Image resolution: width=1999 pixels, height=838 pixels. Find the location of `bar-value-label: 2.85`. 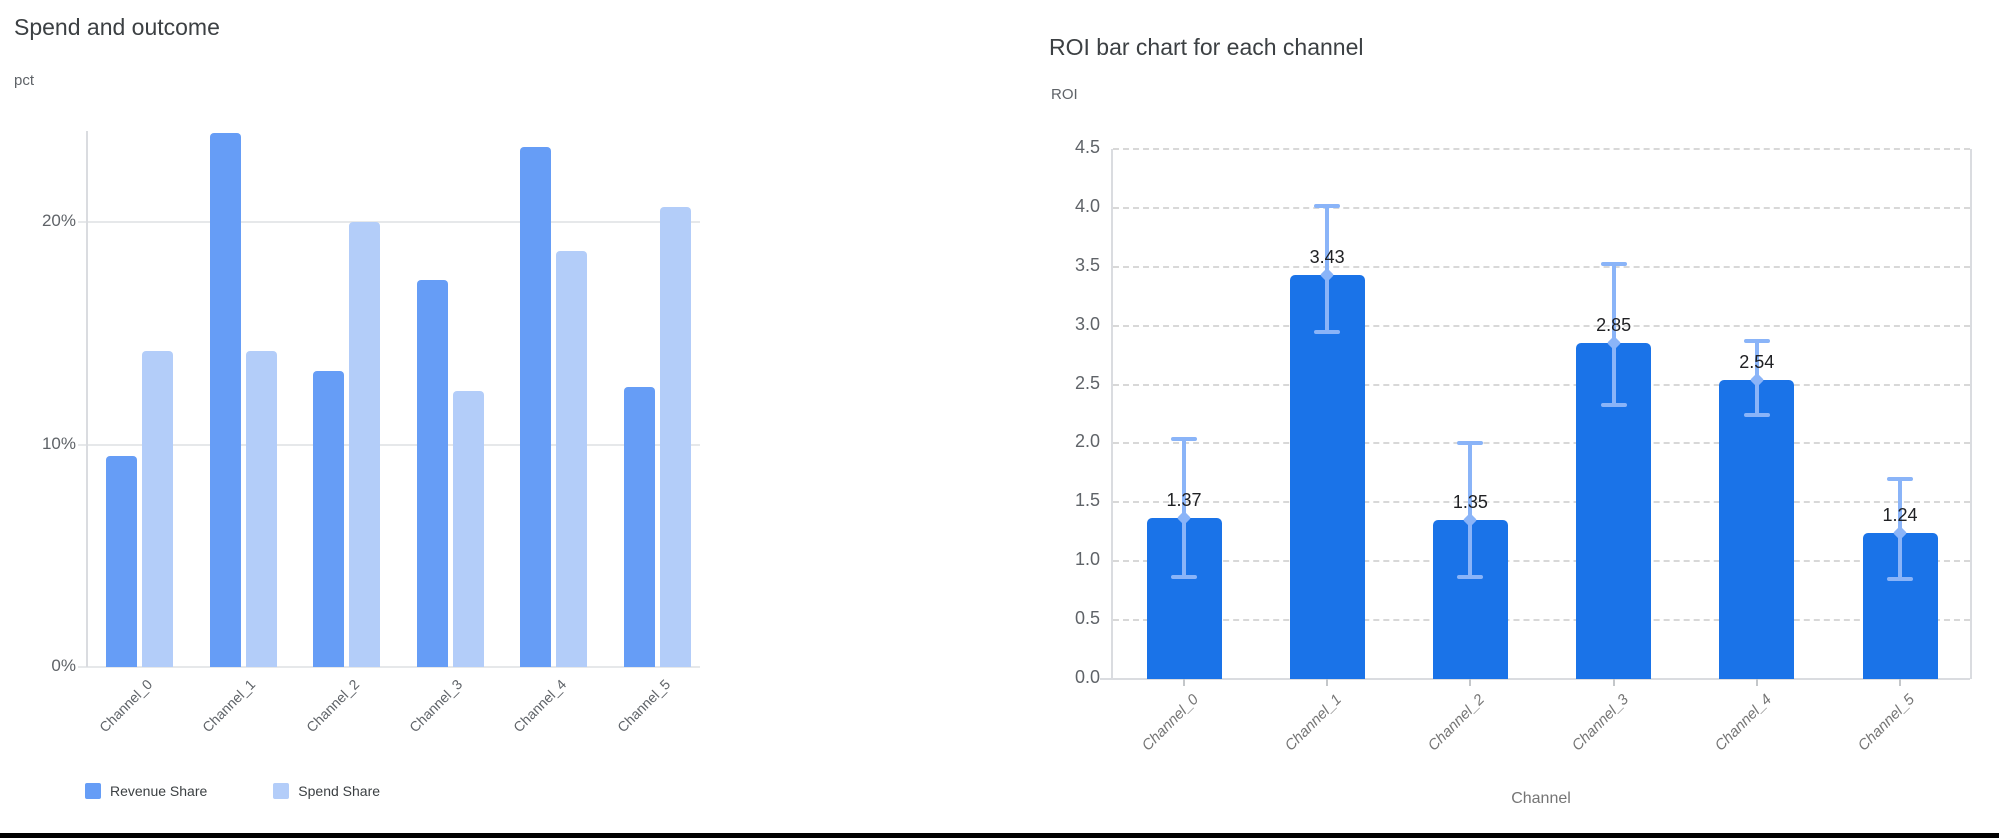

bar-value-label: 2.85 is located at coordinates (1614, 325).